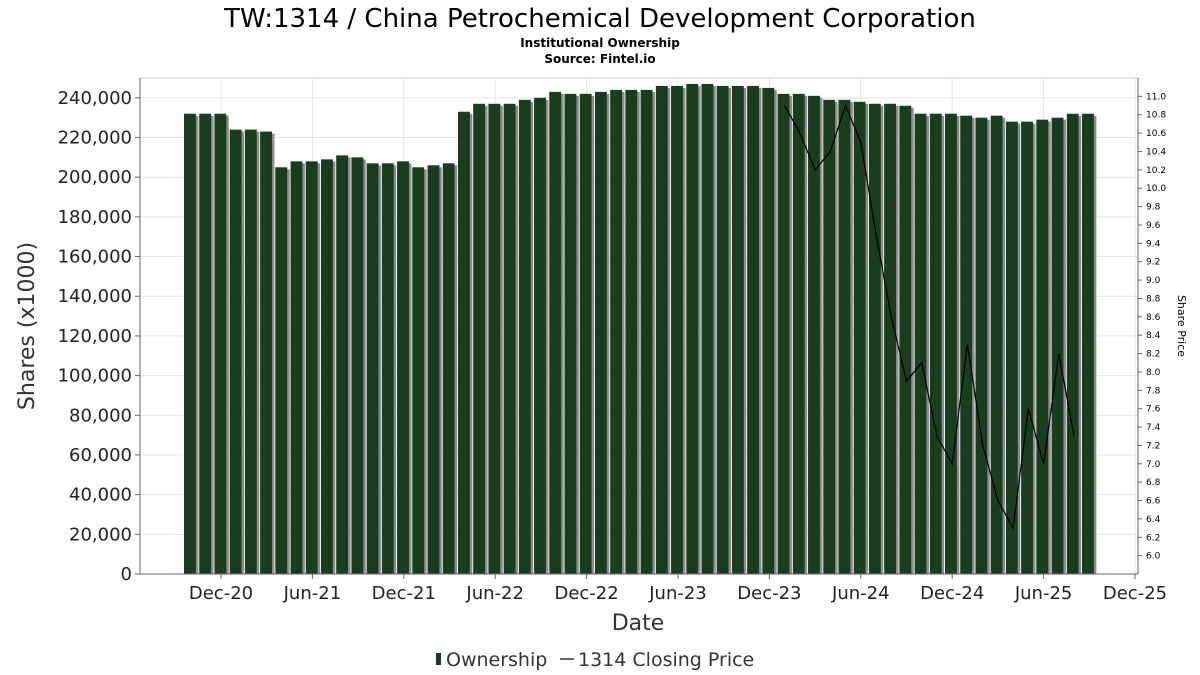 The height and width of the screenshot is (675, 1200). I want to click on y-tick-label: 220,000, so click(95, 138).